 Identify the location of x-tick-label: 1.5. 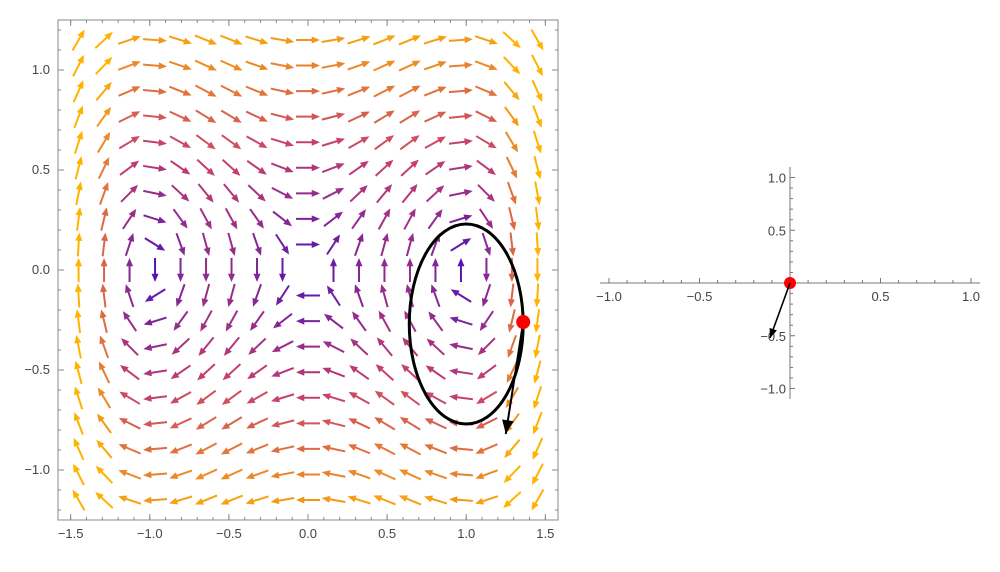
(545, 533).